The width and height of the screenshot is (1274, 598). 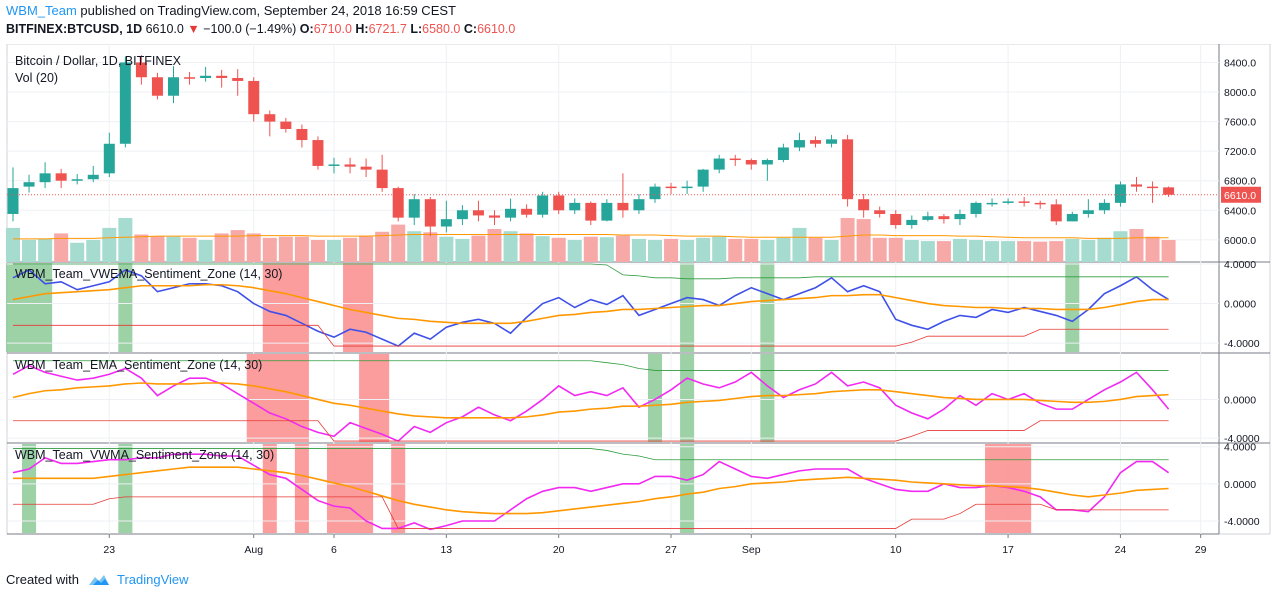 What do you see at coordinates (1240, 196) in the screenshot?
I see `last-price-tag-label: 6610.0` at bounding box center [1240, 196].